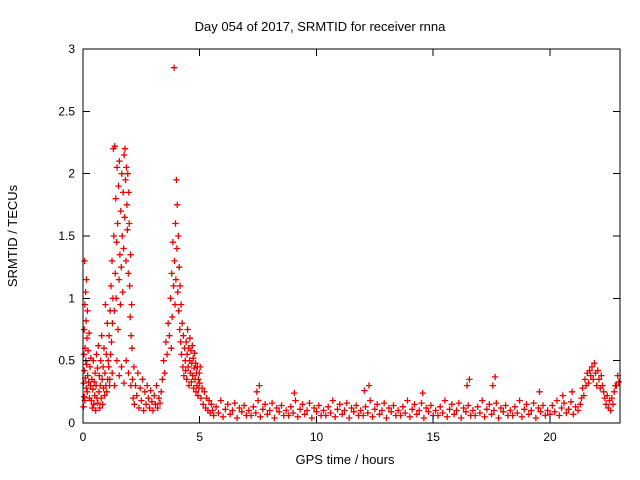  Describe the element at coordinates (71, 174) in the screenshot. I see `y-tick-label: 2` at that location.